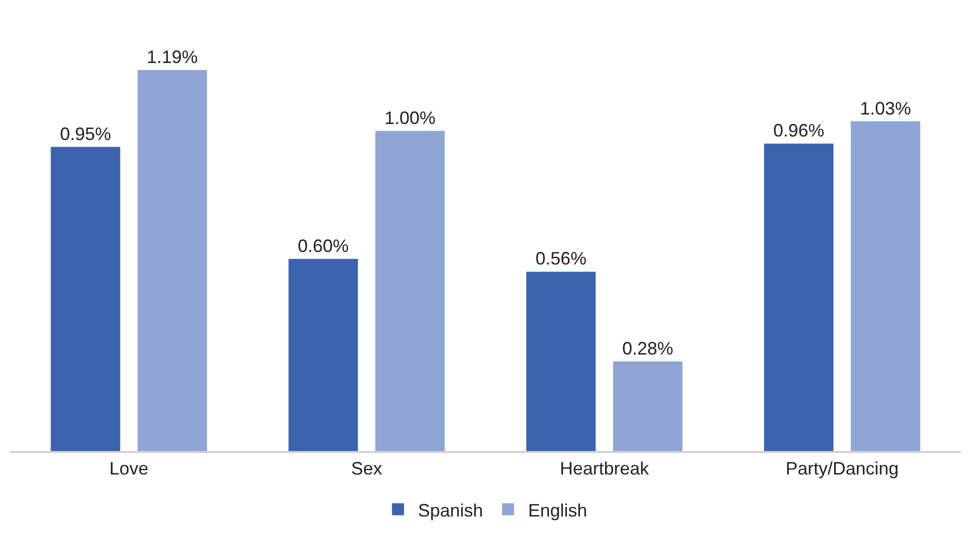  What do you see at coordinates (323, 246) in the screenshot?
I see `data-label: 0.60%` at bounding box center [323, 246].